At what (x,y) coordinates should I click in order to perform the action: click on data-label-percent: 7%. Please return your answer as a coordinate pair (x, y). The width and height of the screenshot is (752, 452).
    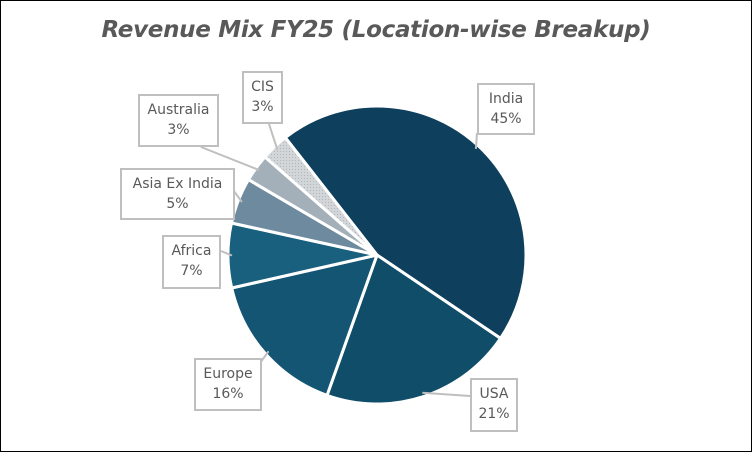
    Looking at the image, I should click on (191, 271).